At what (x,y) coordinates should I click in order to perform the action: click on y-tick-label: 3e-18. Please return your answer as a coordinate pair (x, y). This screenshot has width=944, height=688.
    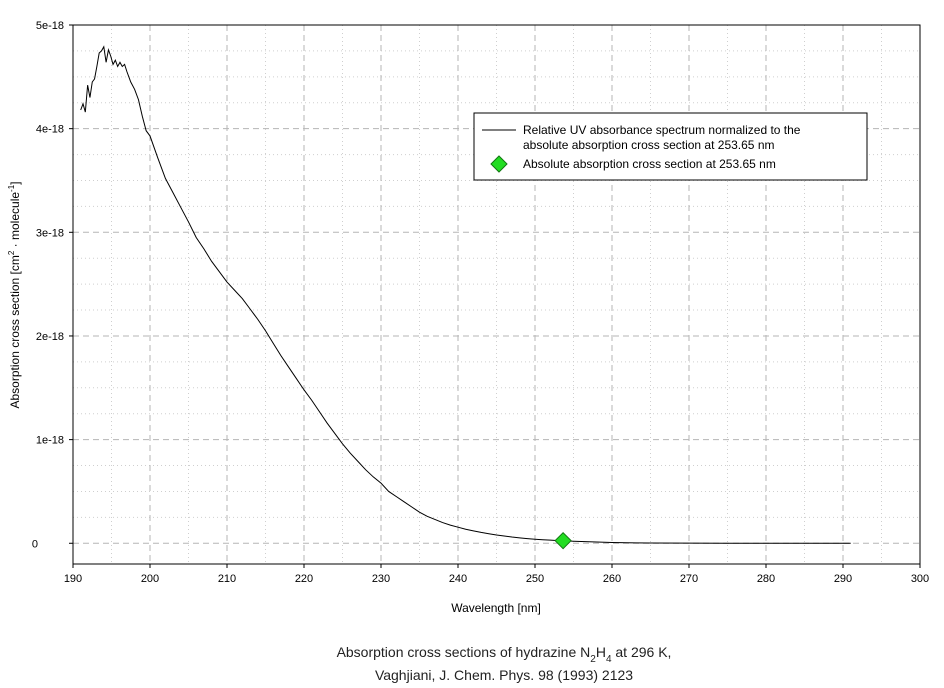
    Looking at the image, I should click on (50, 233).